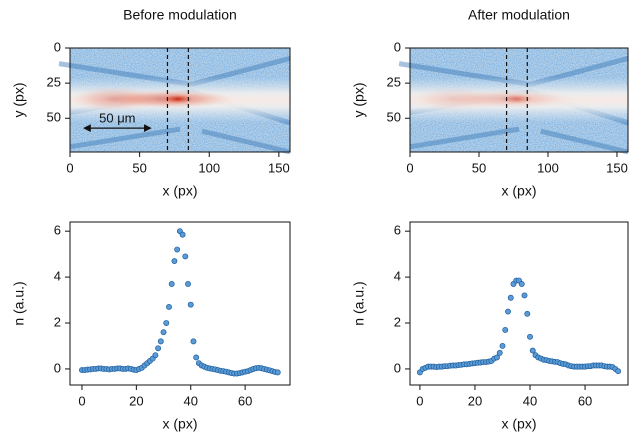 This screenshot has height=447, width=634. What do you see at coordinates (117, 118) in the screenshot?
I see `scale-bar-label: 50 μm` at bounding box center [117, 118].